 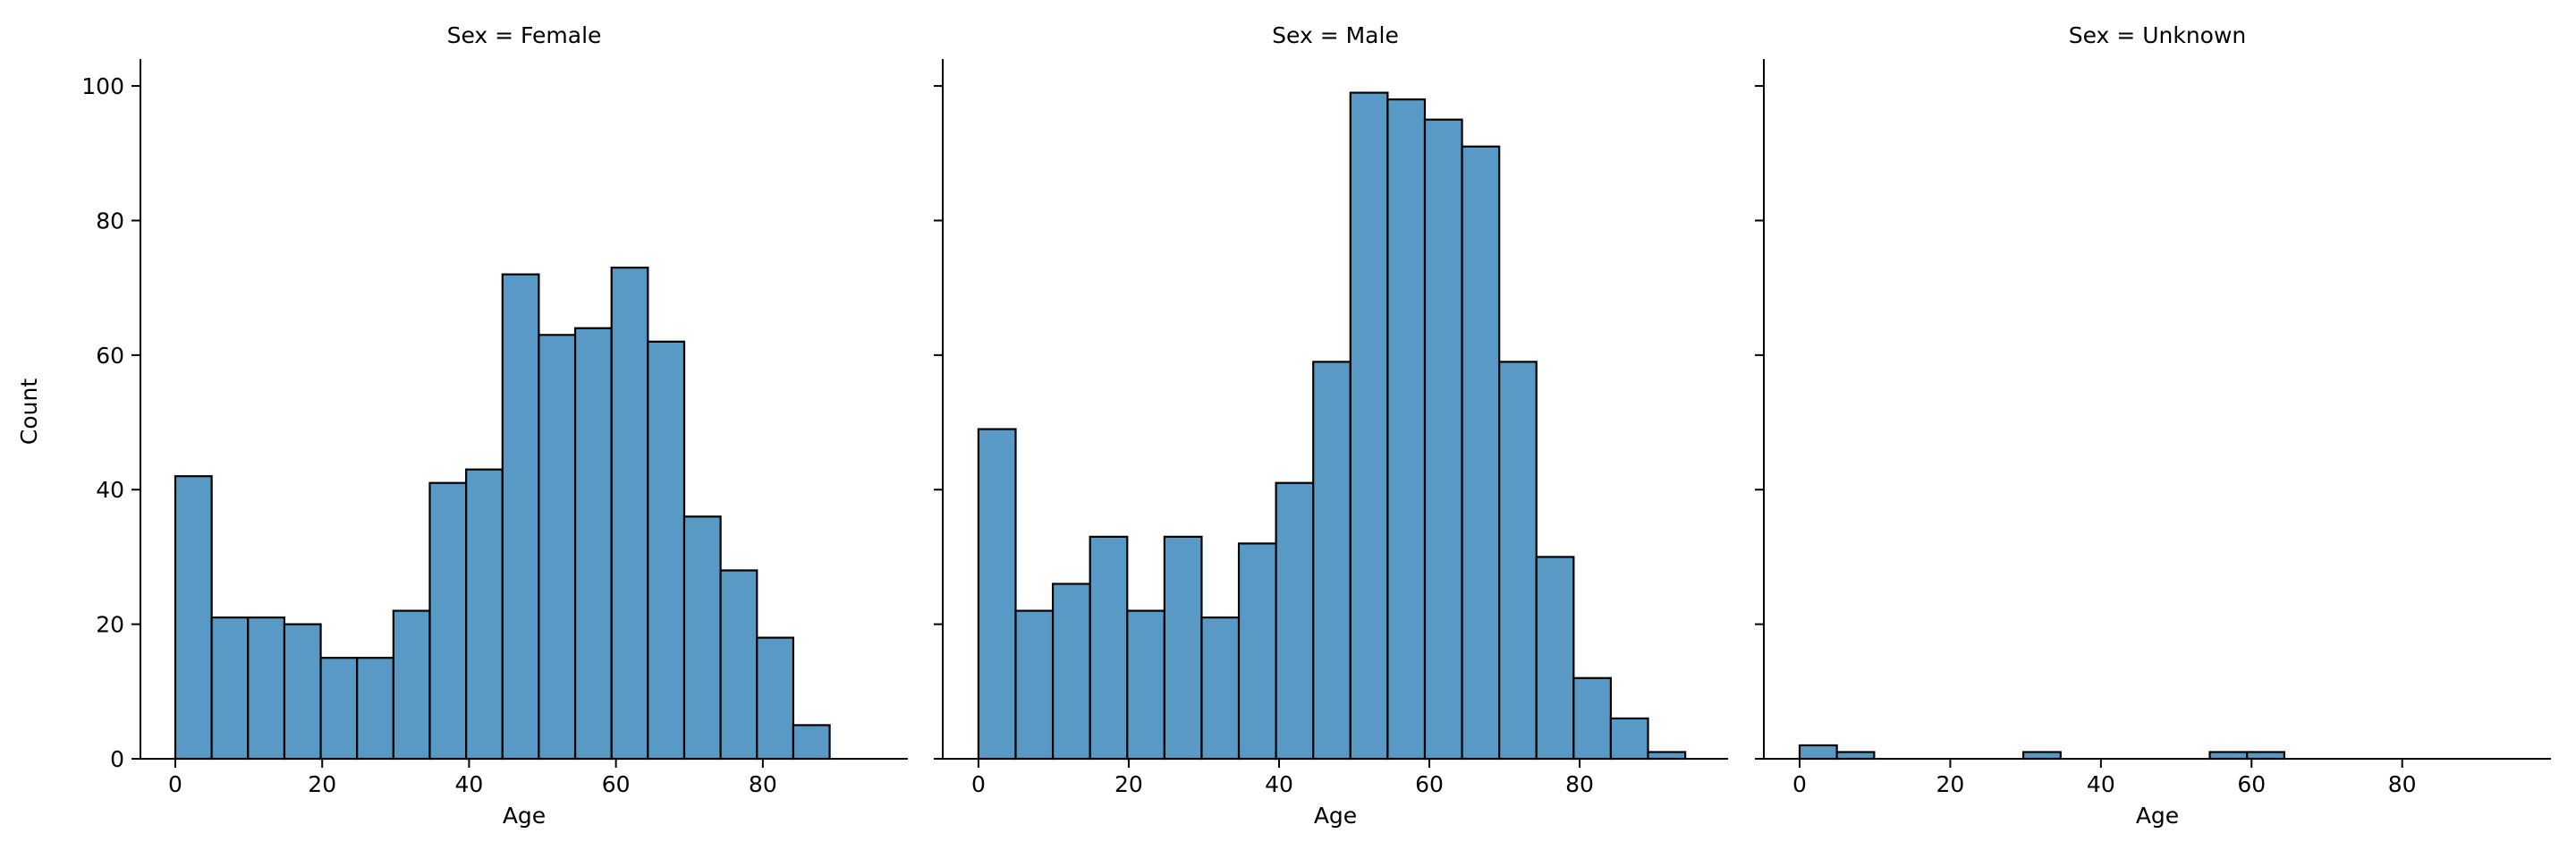 What do you see at coordinates (110, 625) in the screenshot?
I see `y-tick-label: 20` at bounding box center [110, 625].